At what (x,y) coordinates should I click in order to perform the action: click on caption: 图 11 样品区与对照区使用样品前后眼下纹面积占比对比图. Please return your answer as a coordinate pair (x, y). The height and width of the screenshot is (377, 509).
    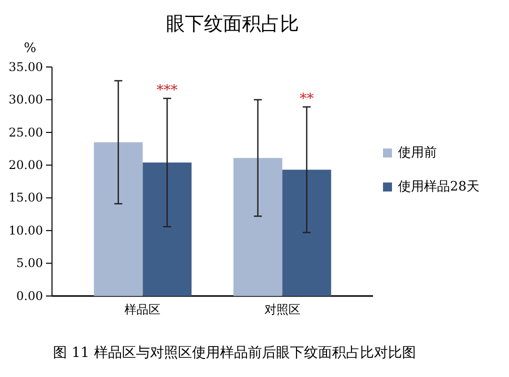
    Looking at the image, I should click on (234, 353).